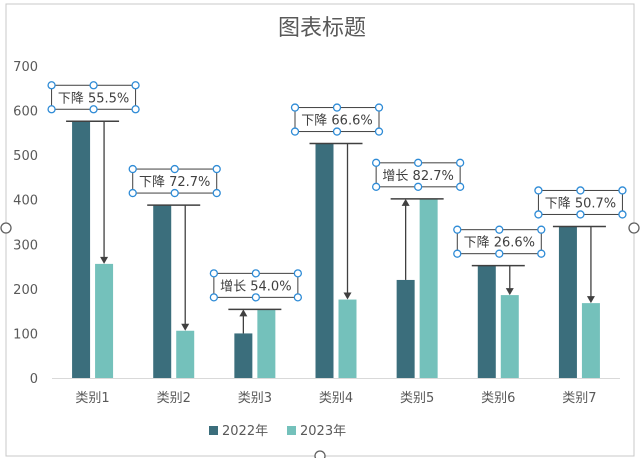 This screenshot has height=458, width=640. What do you see at coordinates (499, 243) in the screenshot?
I see `annotation-label-6: 下降 26.6%` at bounding box center [499, 243].